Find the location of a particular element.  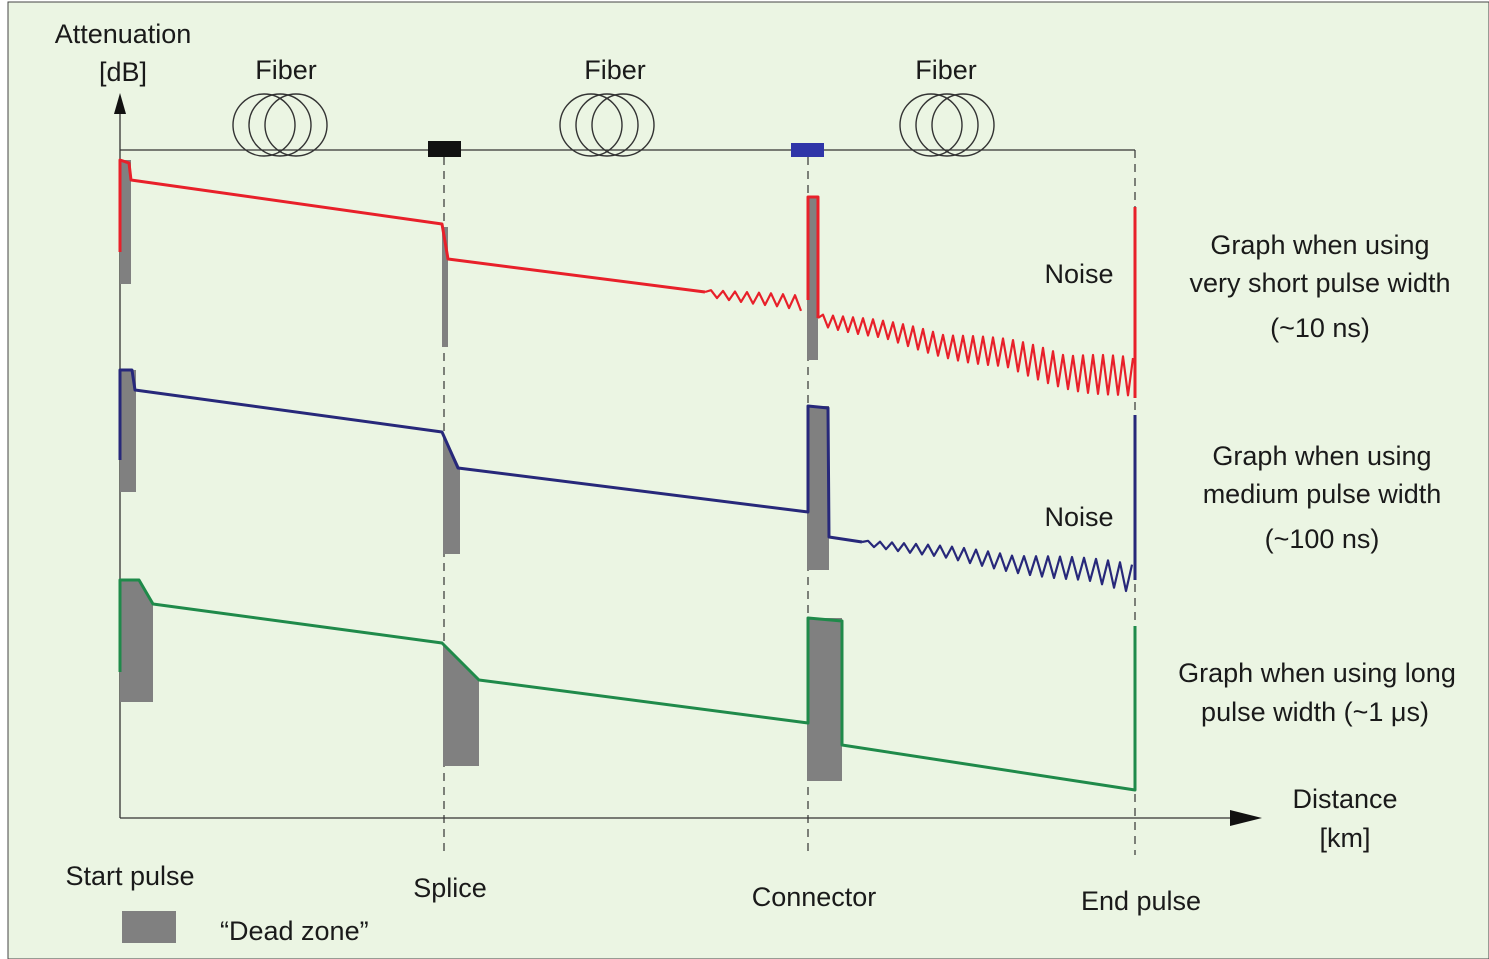

trace-label-short-line1: Graph when using is located at coordinates (1319, 245).